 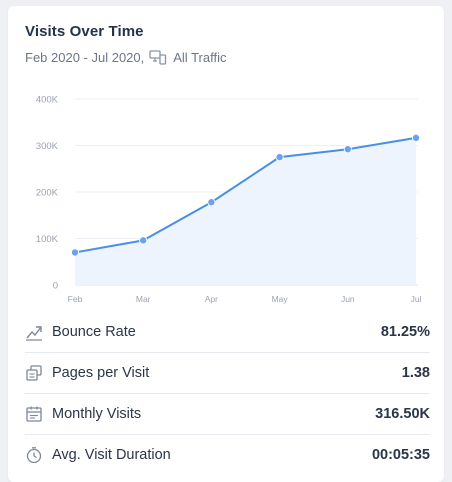 What do you see at coordinates (101, 373) in the screenshot?
I see `metric-label: Pages per Visit` at bounding box center [101, 373].